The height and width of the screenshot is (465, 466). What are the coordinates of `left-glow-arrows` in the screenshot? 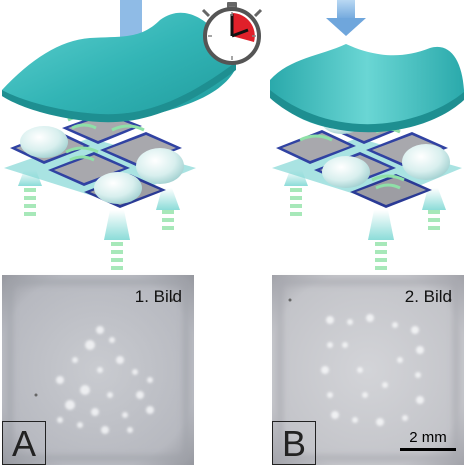 It's located at (99, 229).